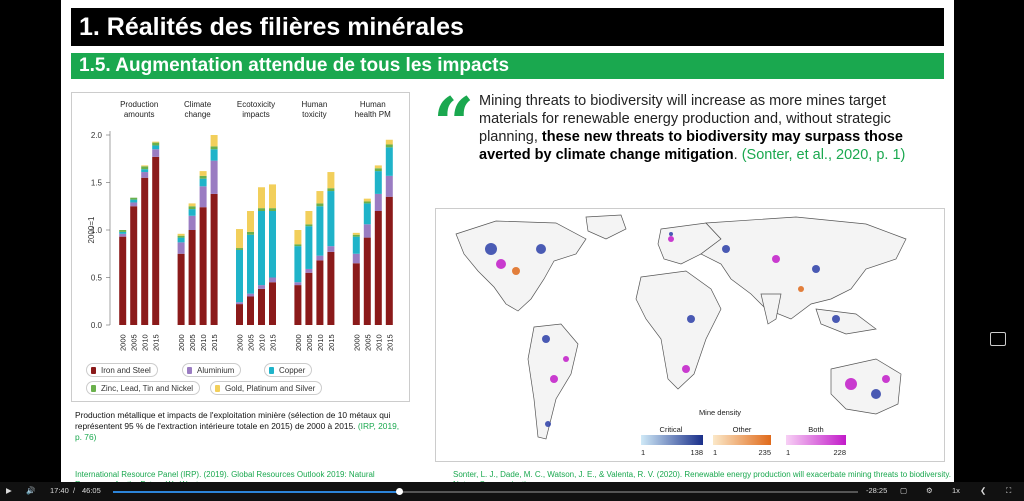  What do you see at coordinates (97, 135) in the screenshot?
I see `y-tick-label: 2.0` at bounding box center [97, 135].